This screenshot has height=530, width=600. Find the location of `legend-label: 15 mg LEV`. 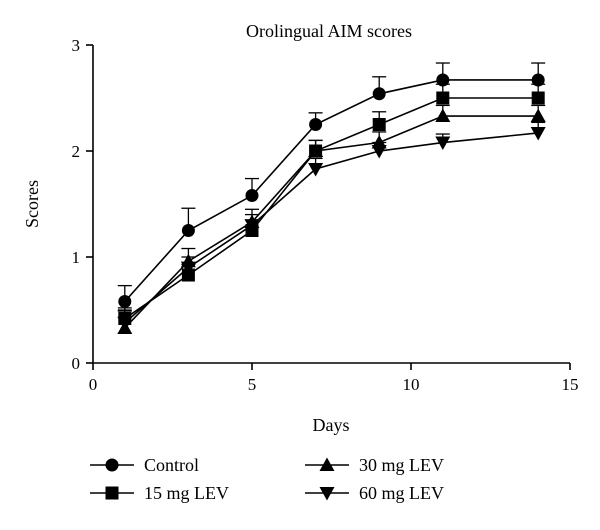

legend-label: 15 mg LEV is located at coordinates (186, 493).